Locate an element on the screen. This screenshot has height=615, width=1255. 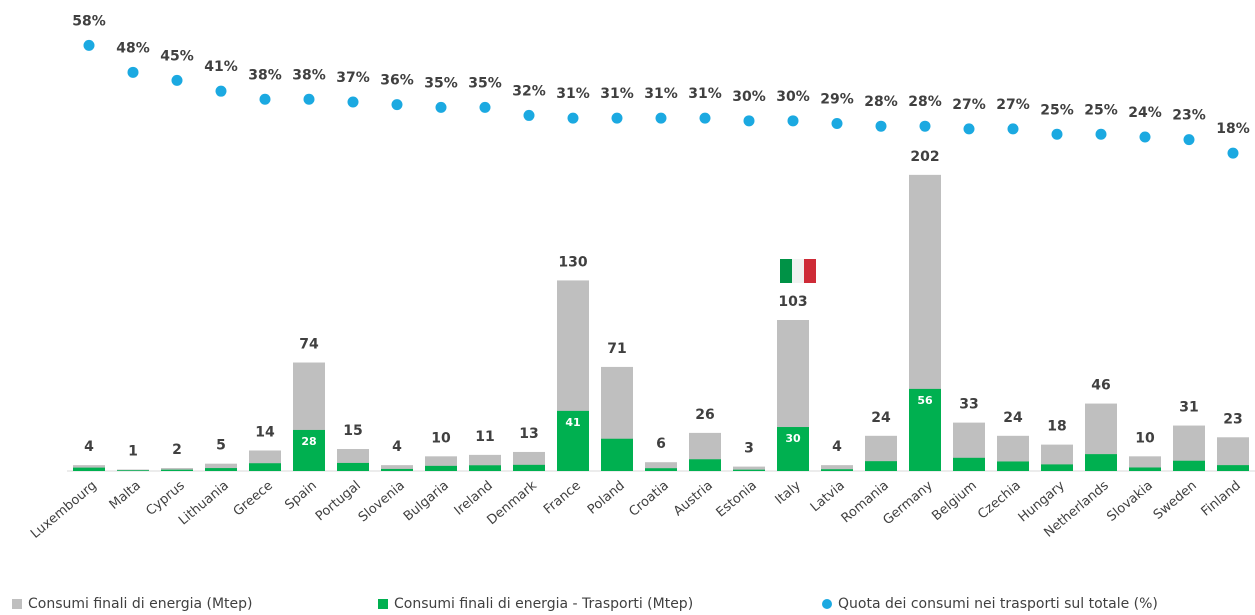
x-tick-label: Germany is located at coordinates (908, 503).